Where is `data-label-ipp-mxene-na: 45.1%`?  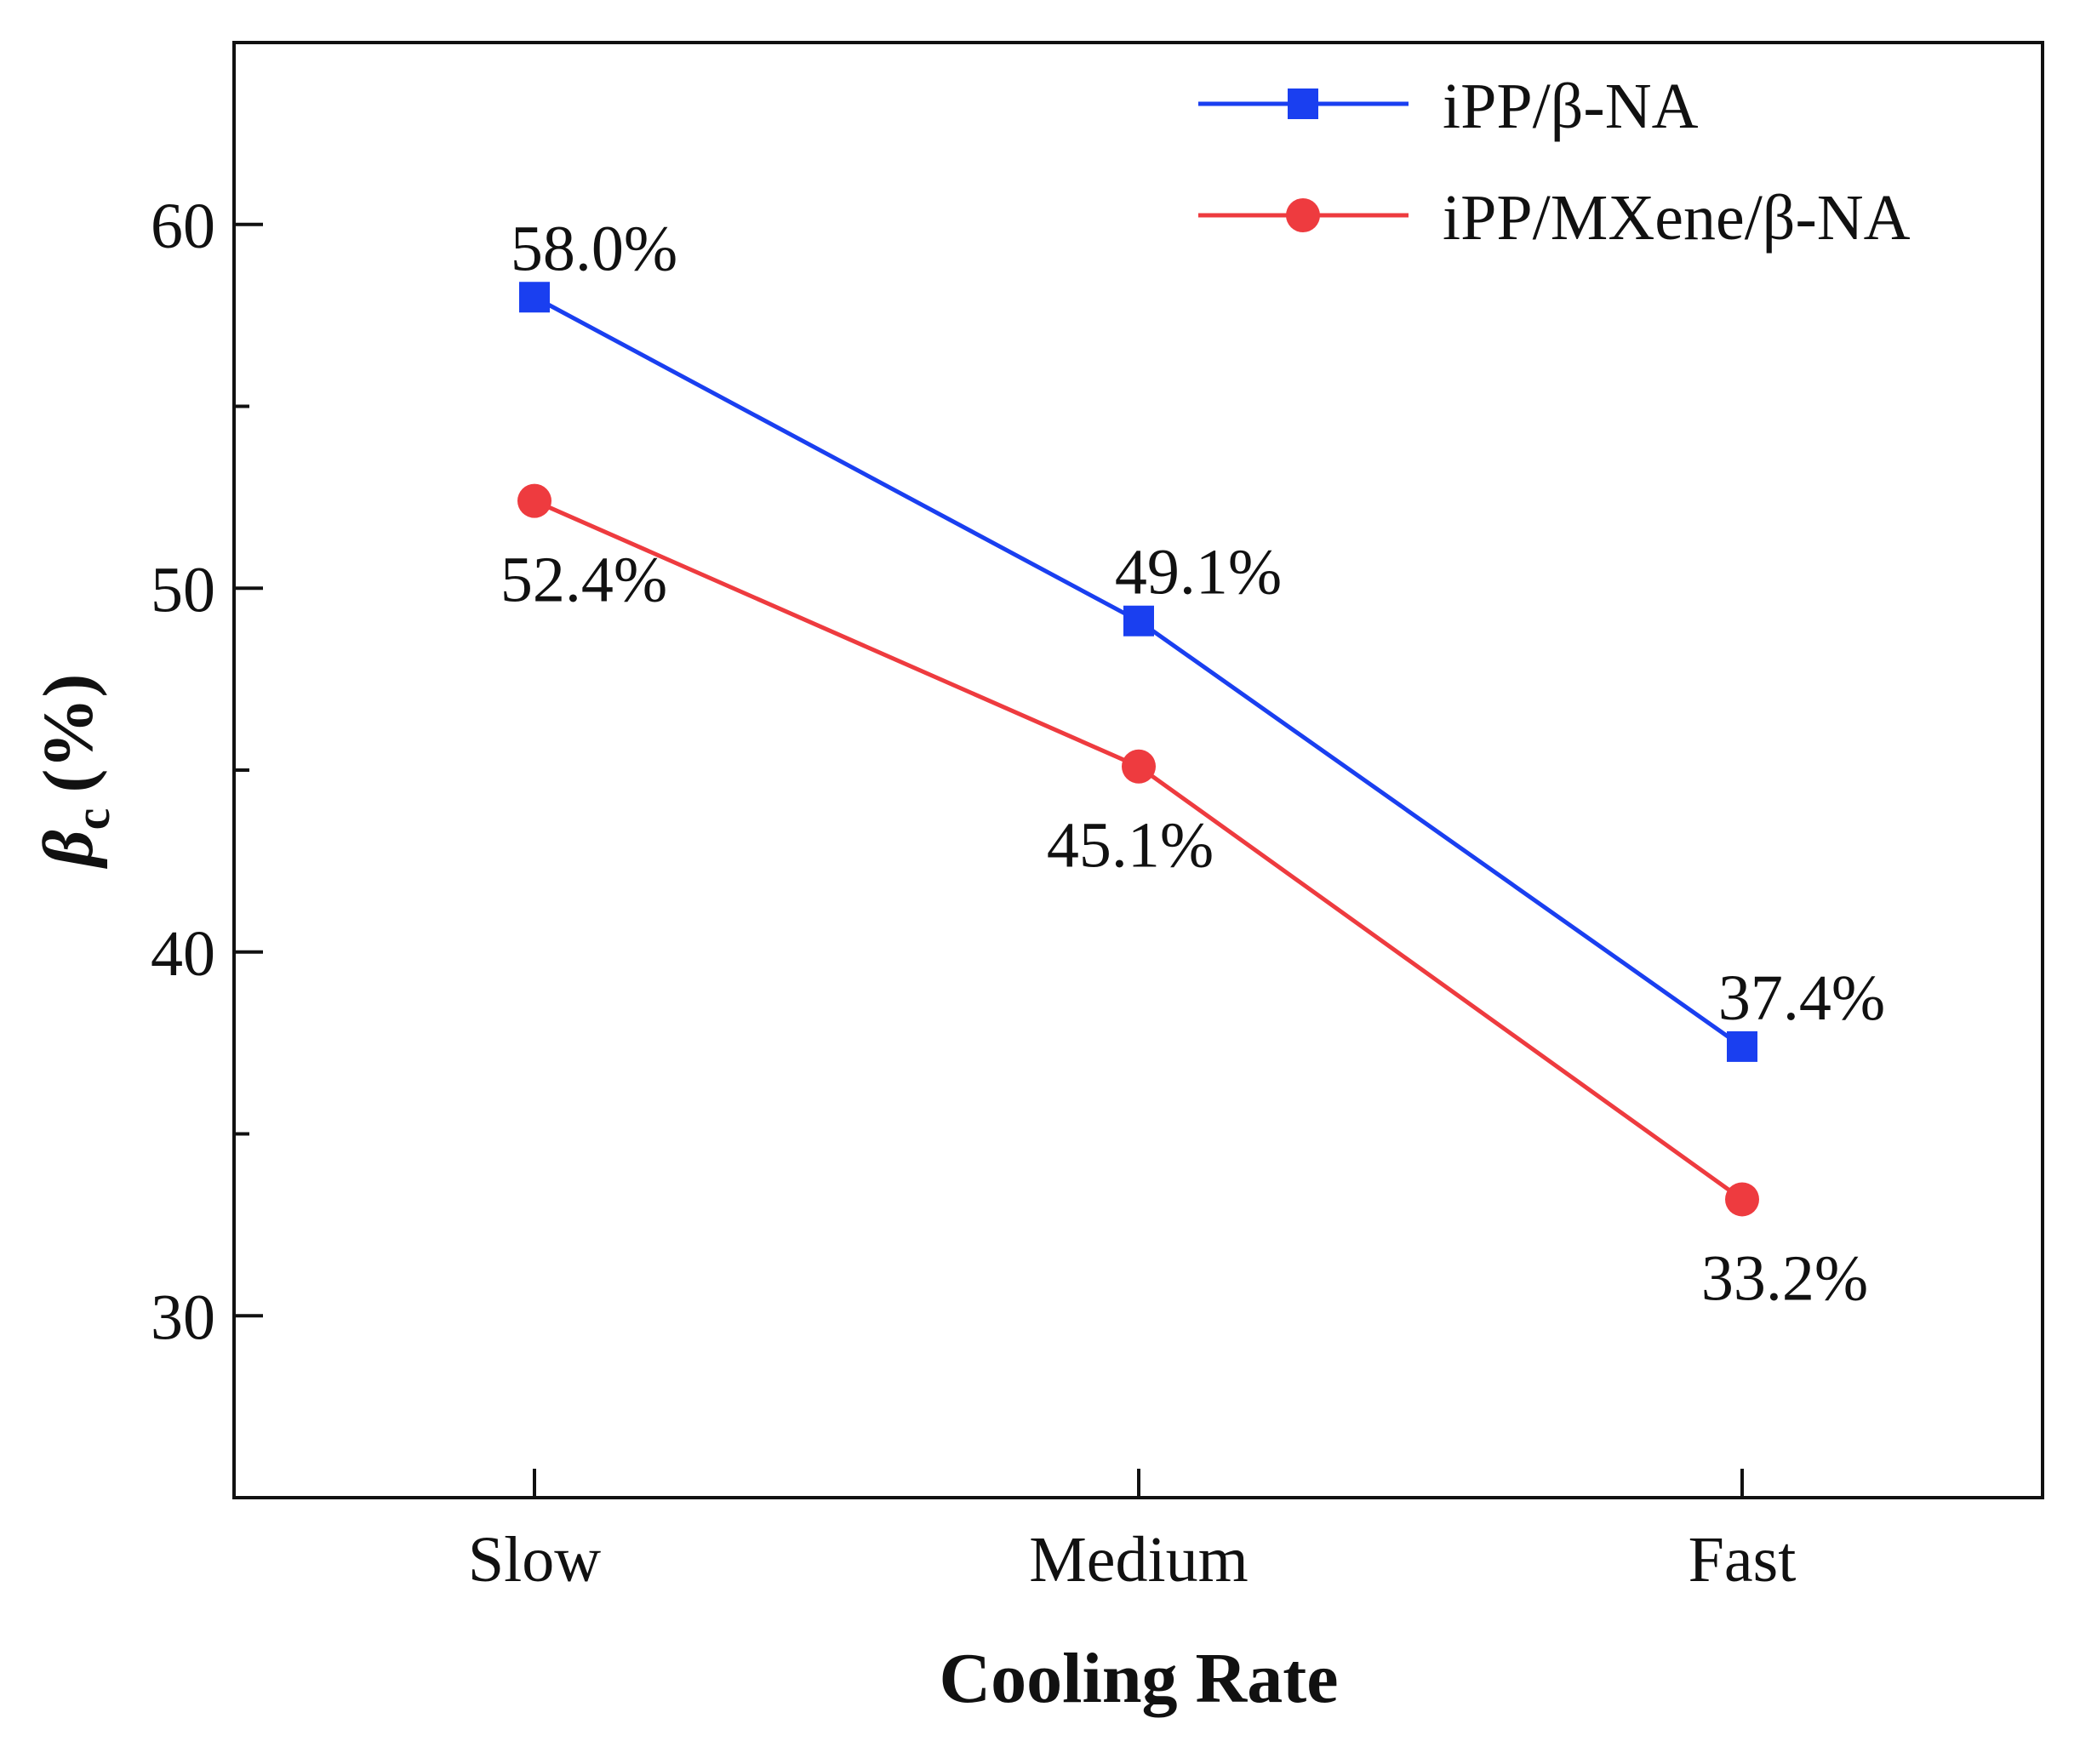 data-label-ipp-mxene-na: 45.1% is located at coordinates (1130, 846).